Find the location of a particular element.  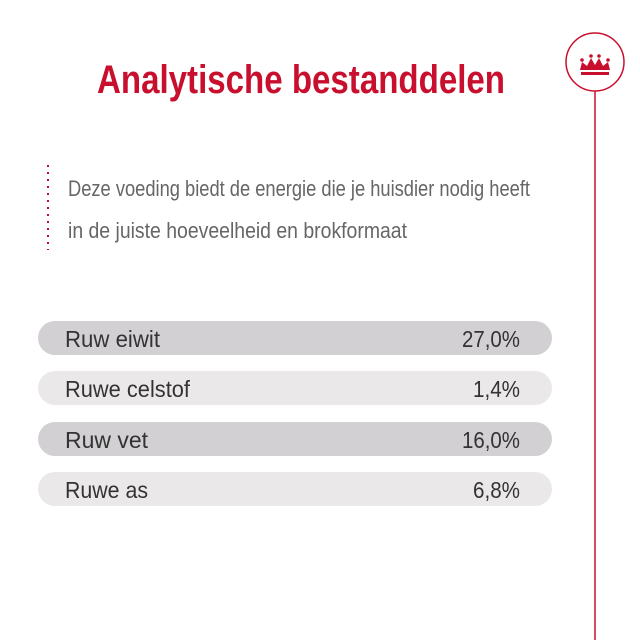

row-value: 27,0% is located at coordinates (491, 339).